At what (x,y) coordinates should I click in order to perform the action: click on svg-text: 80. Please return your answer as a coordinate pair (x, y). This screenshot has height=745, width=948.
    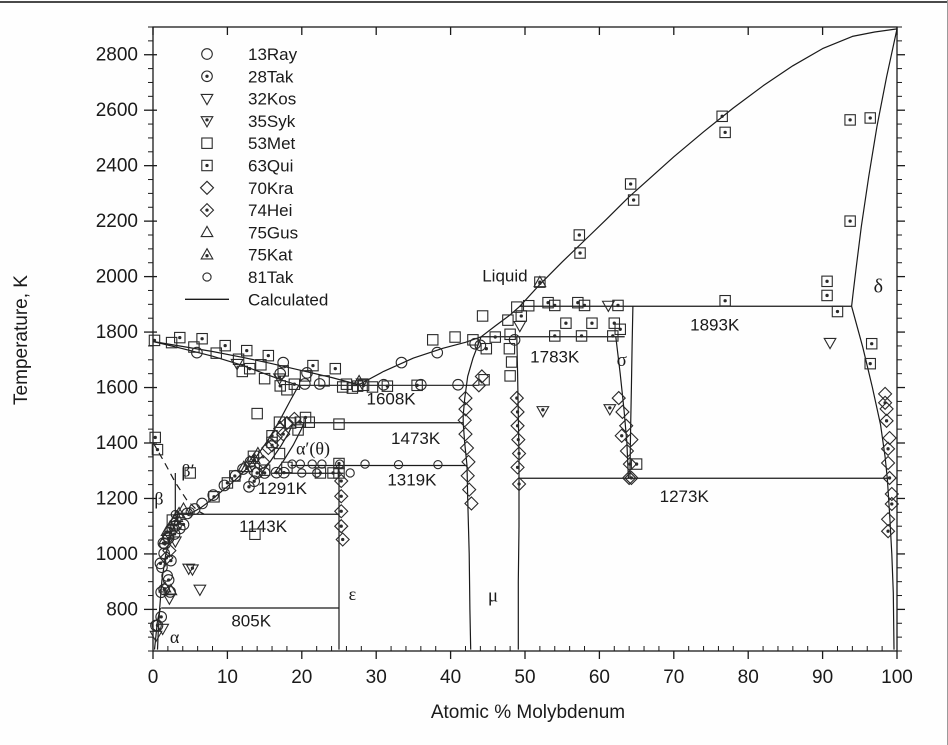
    Looking at the image, I should click on (748, 677).